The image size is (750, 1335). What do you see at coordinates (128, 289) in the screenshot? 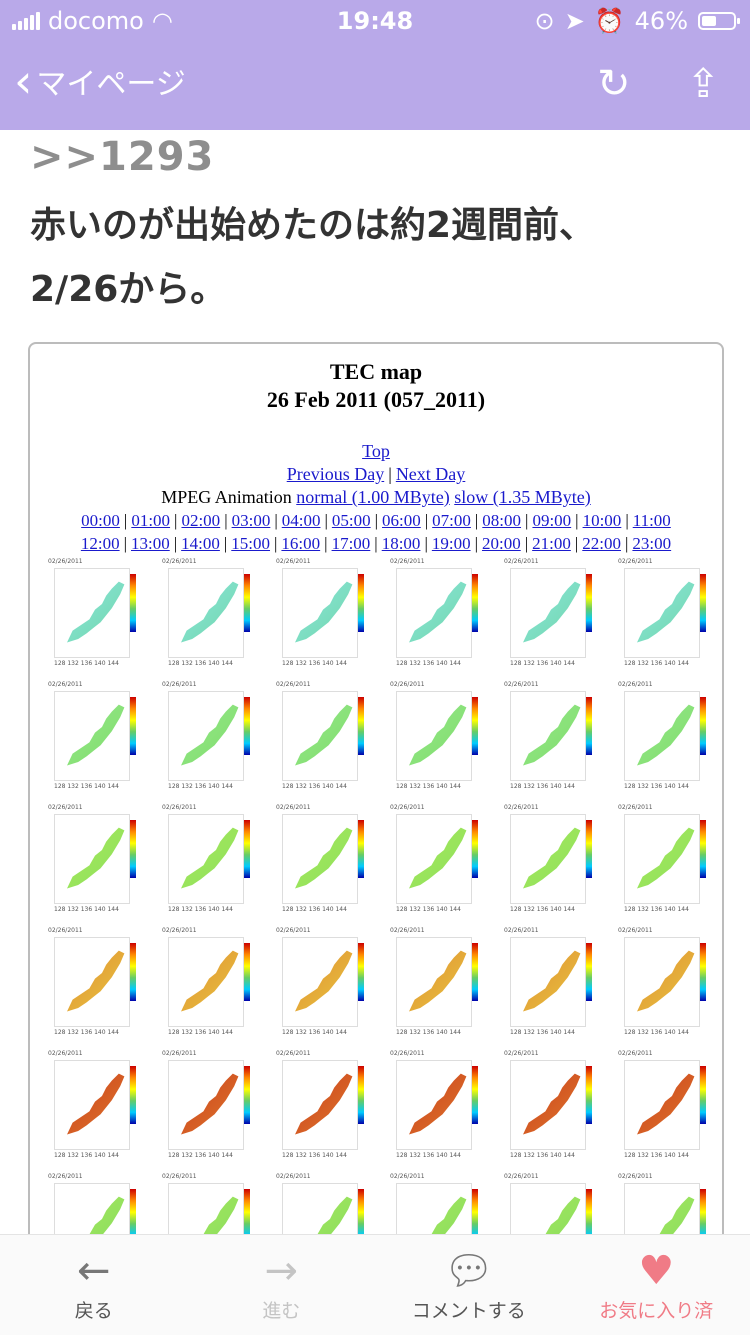
I see `post-line: 2/26から。` at bounding box center [128, 289].